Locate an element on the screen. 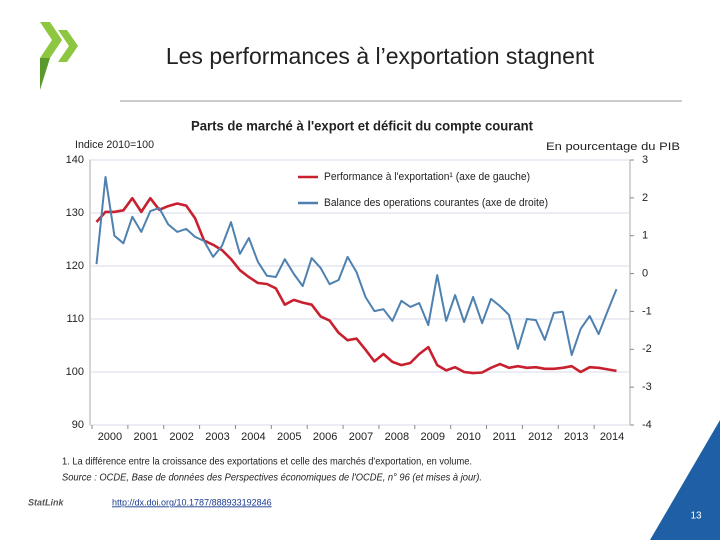 This screenshot has height=540, width=720. y2-tick-label: -2 is located at coordinates (647, 349).